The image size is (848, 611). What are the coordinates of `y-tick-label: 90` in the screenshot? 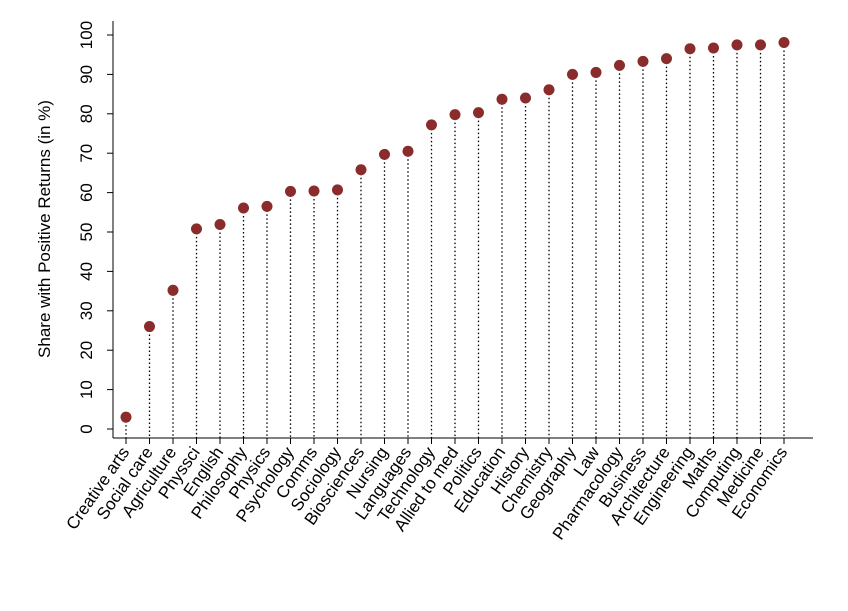 It's located at (86, 74).